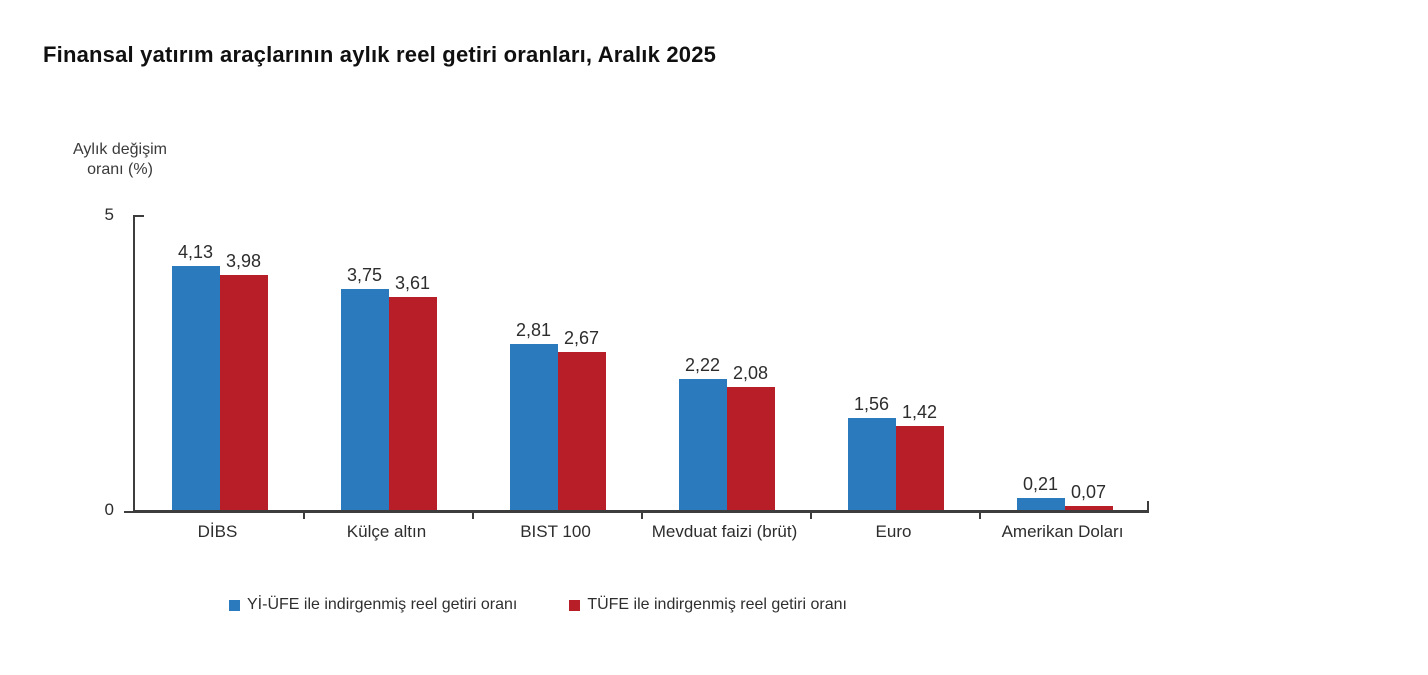  What do you see at coordinates (195, 252) in the screenshot?
I see `bar-value-label: 4,13` at bounding box center [195, 252].